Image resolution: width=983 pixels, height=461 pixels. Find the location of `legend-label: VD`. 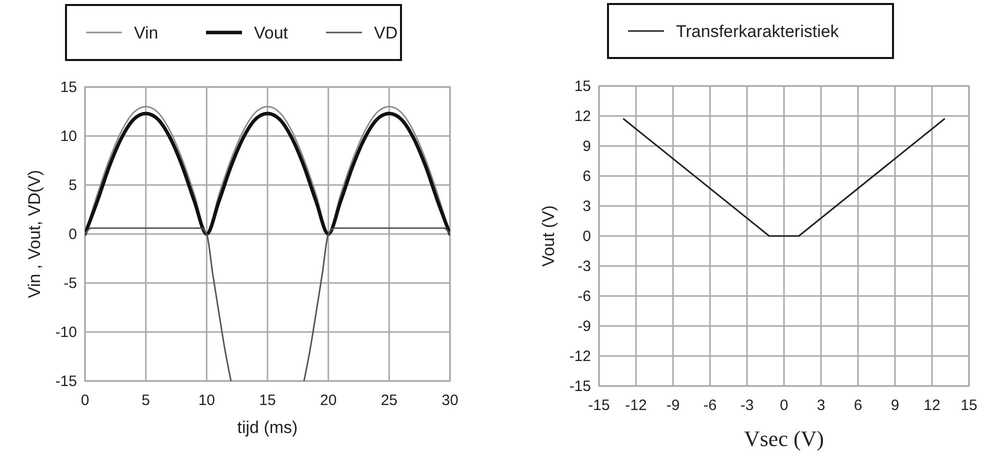

legend-label: VD is located at coordinates (386, 33).